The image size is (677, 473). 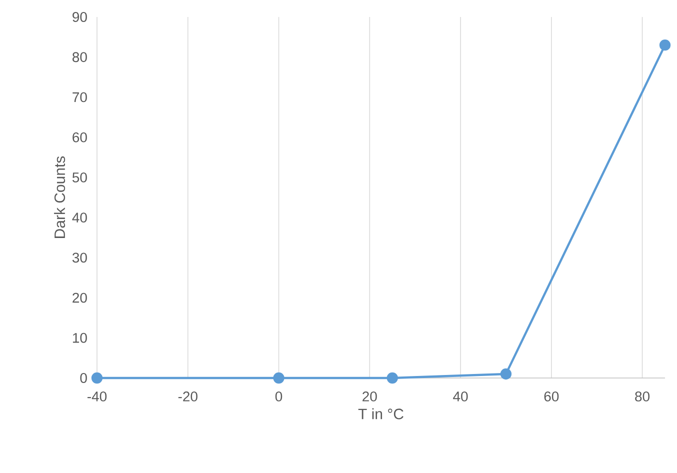 I want to click on y-tick-label: 20, so click(x=79, y=297).